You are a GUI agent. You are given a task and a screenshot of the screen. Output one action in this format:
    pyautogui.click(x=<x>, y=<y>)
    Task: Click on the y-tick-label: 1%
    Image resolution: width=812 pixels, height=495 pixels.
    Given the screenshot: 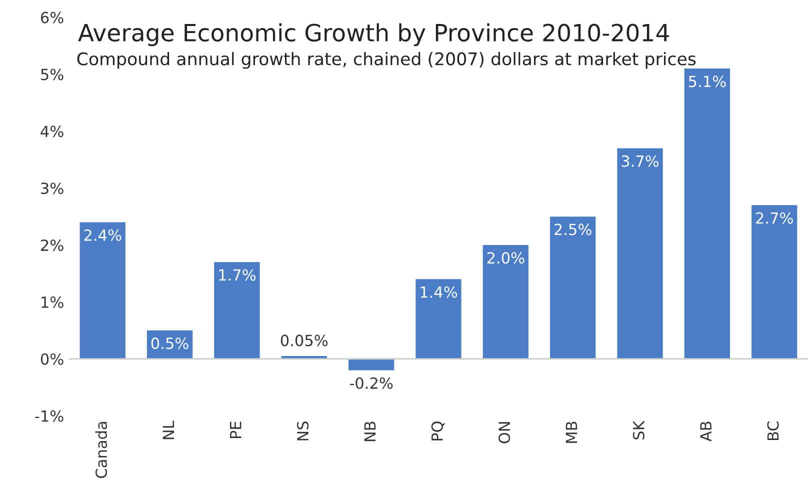 What is the action you would take?
    pyautogui.click(x=53, y=302)
    